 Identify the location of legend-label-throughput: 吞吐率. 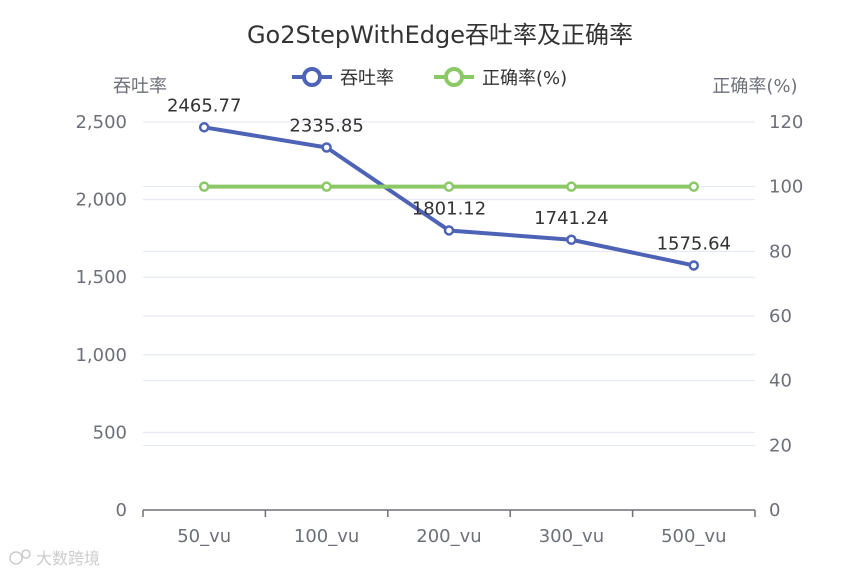
(367, 78).